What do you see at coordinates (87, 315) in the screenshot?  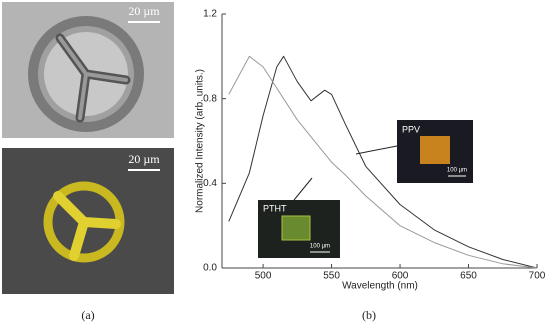 I see `panel-label: (a)` at bounding box center [87, 315].